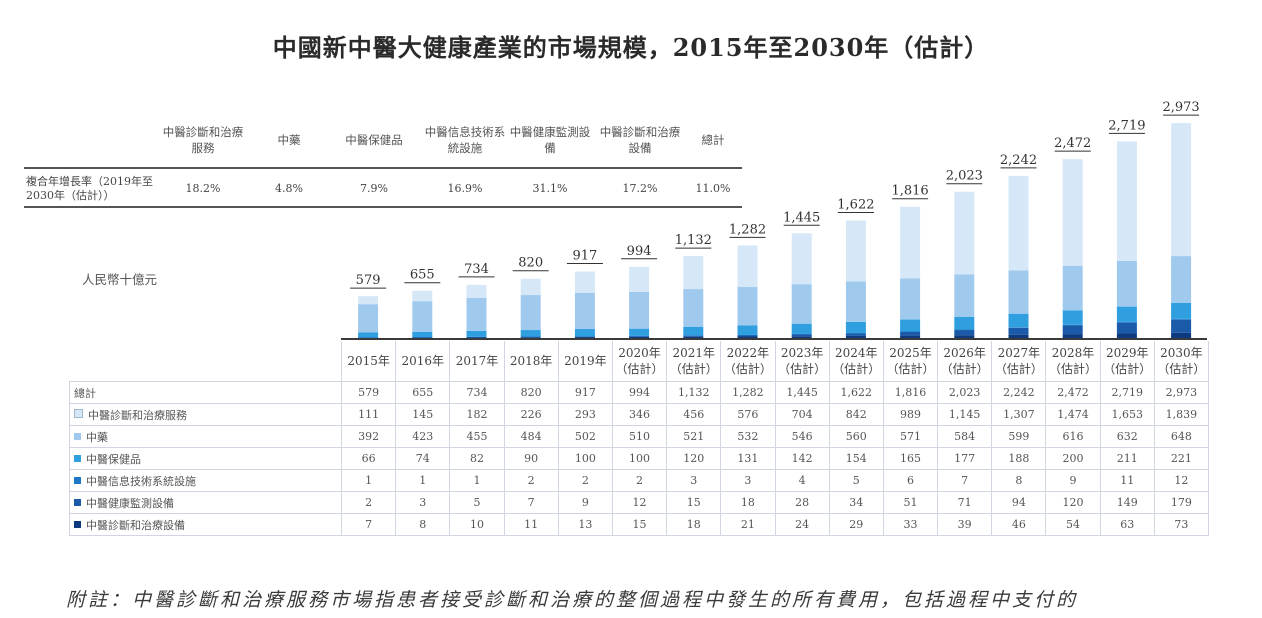 The width and height of the screenshot is (1262, 618). I want to click on table-cell: 94, so click(1019, 502).